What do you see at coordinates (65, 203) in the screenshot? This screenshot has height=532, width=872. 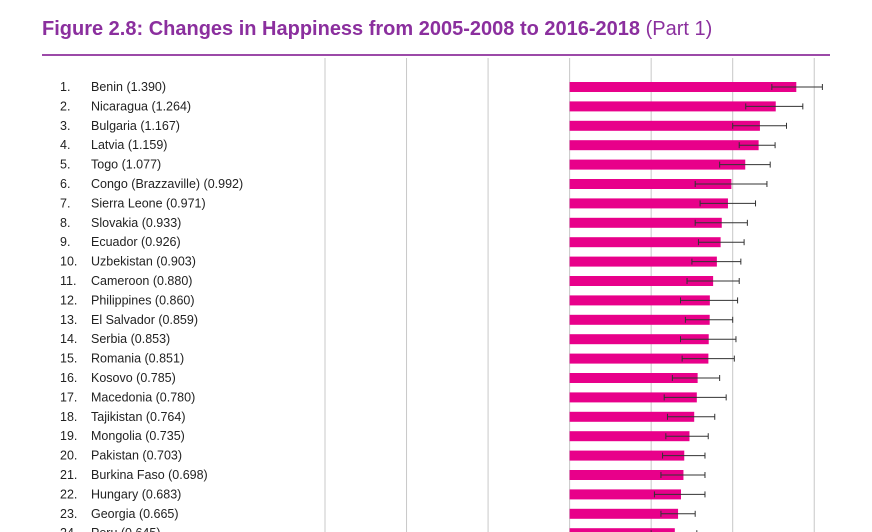 I see `rank-label-7: 7.` at bounding box center [65, 203].